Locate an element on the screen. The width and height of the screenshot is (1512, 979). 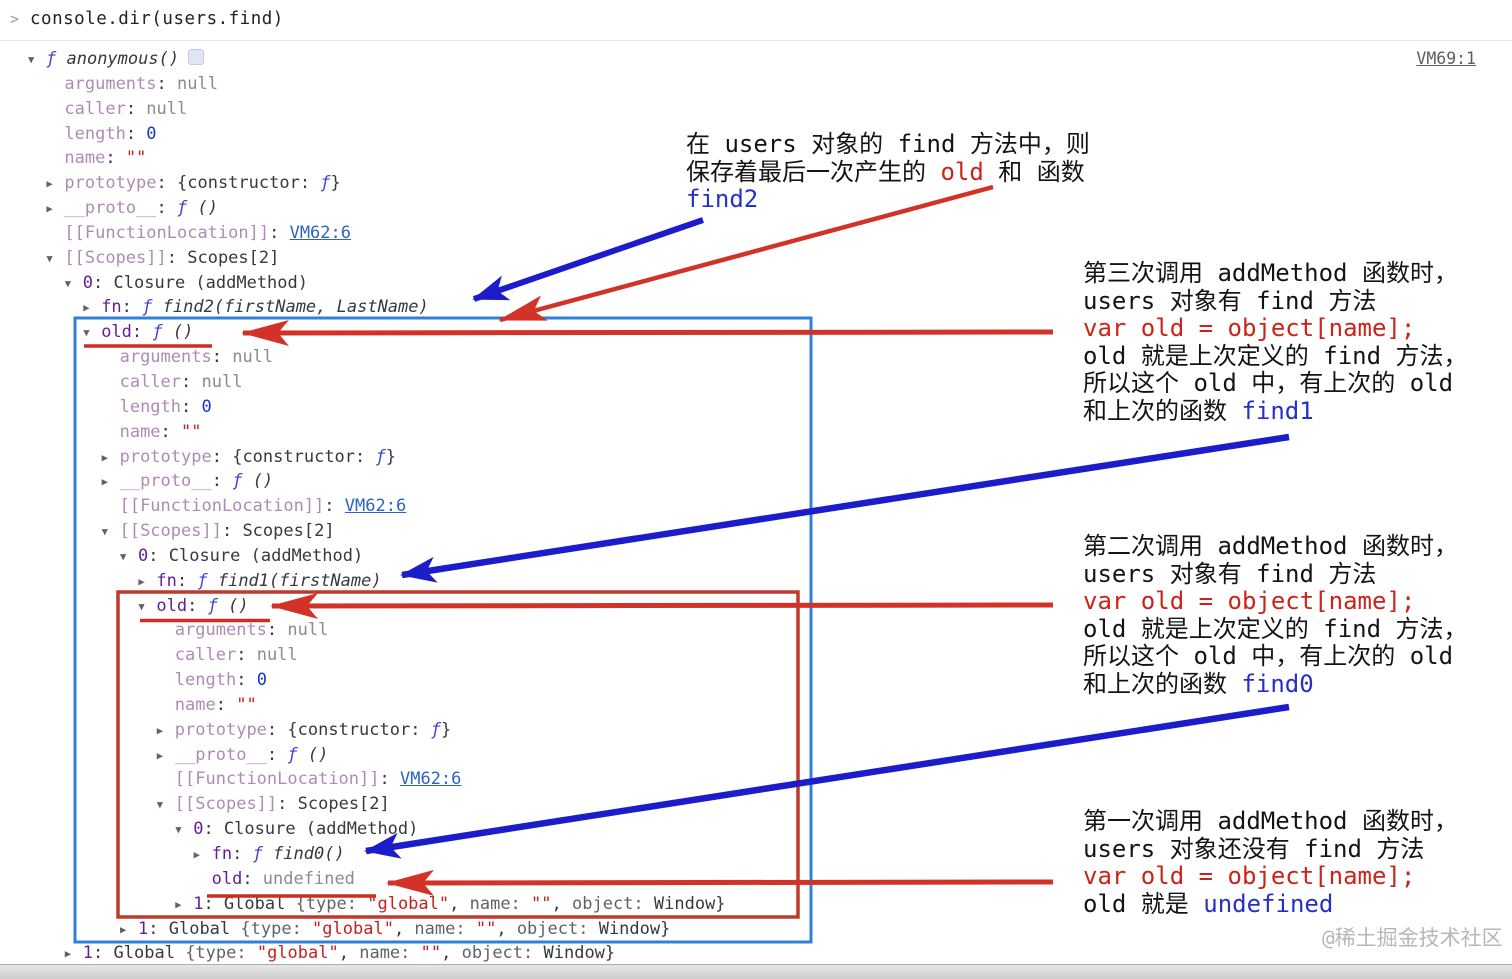
annotation-line: old 就是 undefined is located at coordinates (1270, 904).